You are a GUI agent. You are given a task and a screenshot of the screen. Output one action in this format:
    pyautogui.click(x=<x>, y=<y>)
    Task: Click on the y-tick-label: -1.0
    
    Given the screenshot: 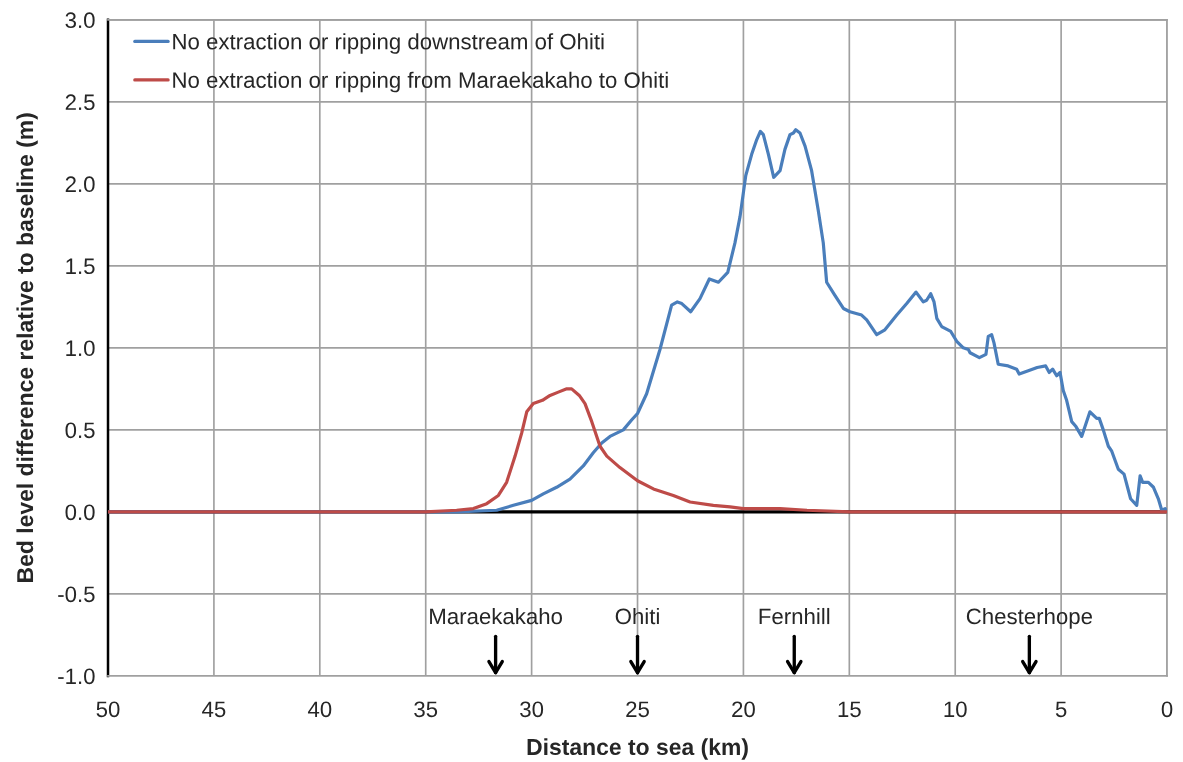 What is the action you would take?
    pyautogui.click(x=76, y=676)
    